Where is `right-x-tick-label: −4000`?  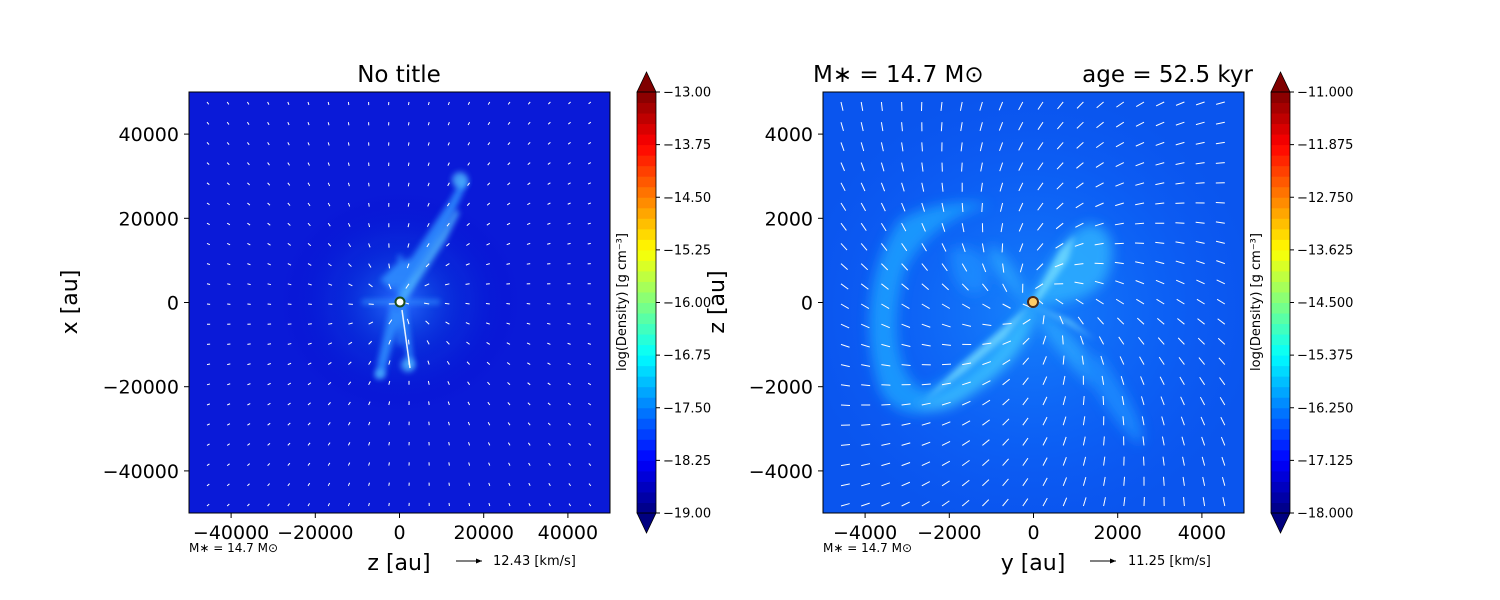 right-x-tick-label: −4000 is located at coordinates (865, 533).